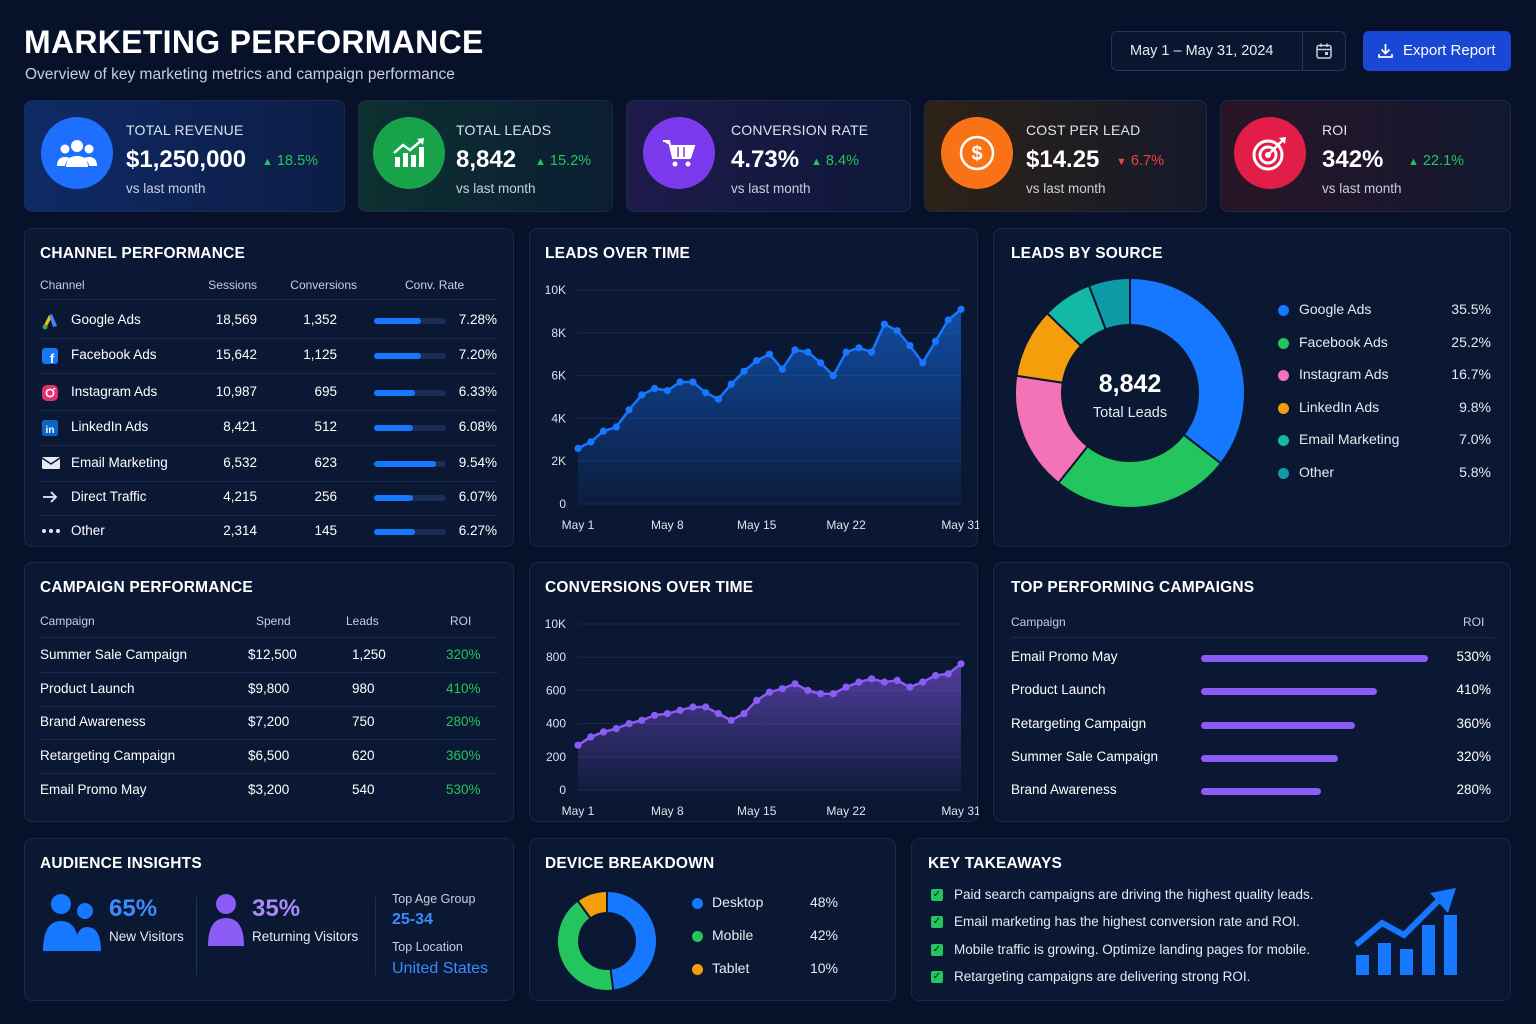 The height and width of the screenshot is (1024, 1536). I want to click on table-row: Other 2,314 145 6.27%, so click(270, 533).